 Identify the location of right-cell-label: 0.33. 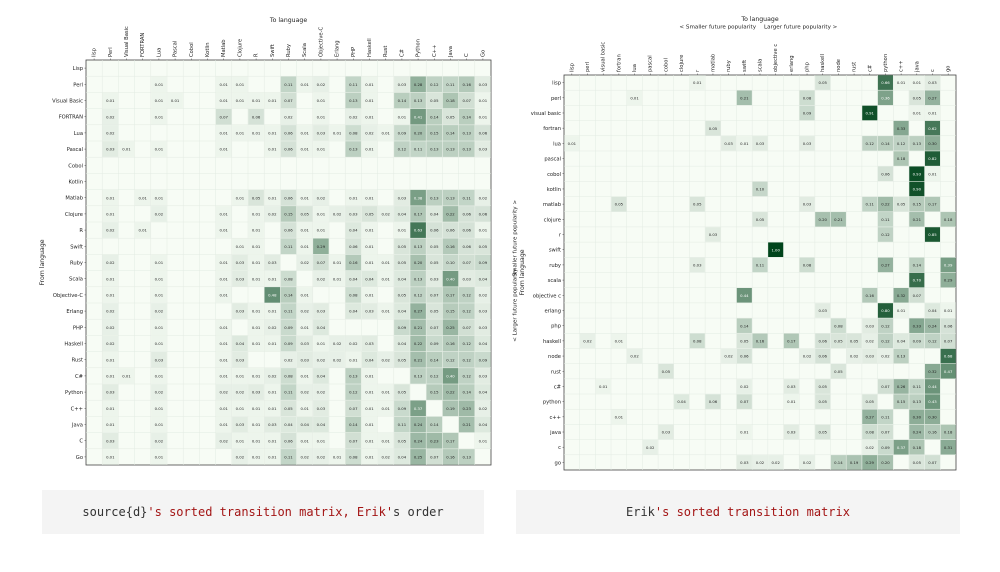
(917, 325).